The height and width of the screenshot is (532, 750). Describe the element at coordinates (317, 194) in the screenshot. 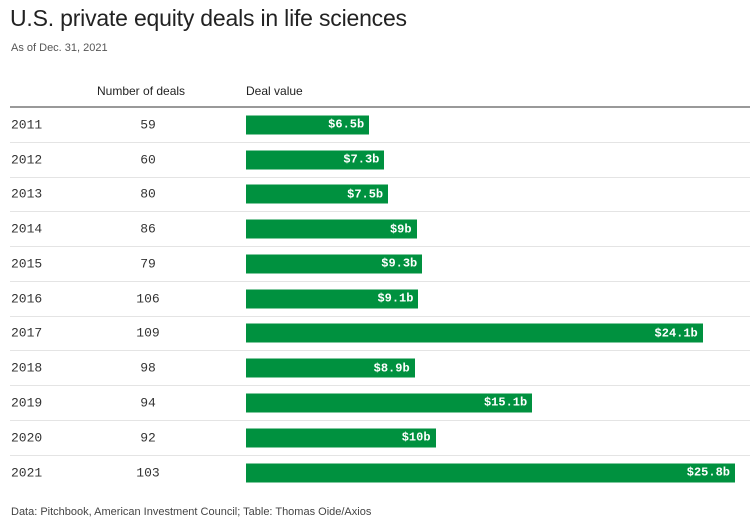

I see `deal-value-bar: $7.5b` at that location.